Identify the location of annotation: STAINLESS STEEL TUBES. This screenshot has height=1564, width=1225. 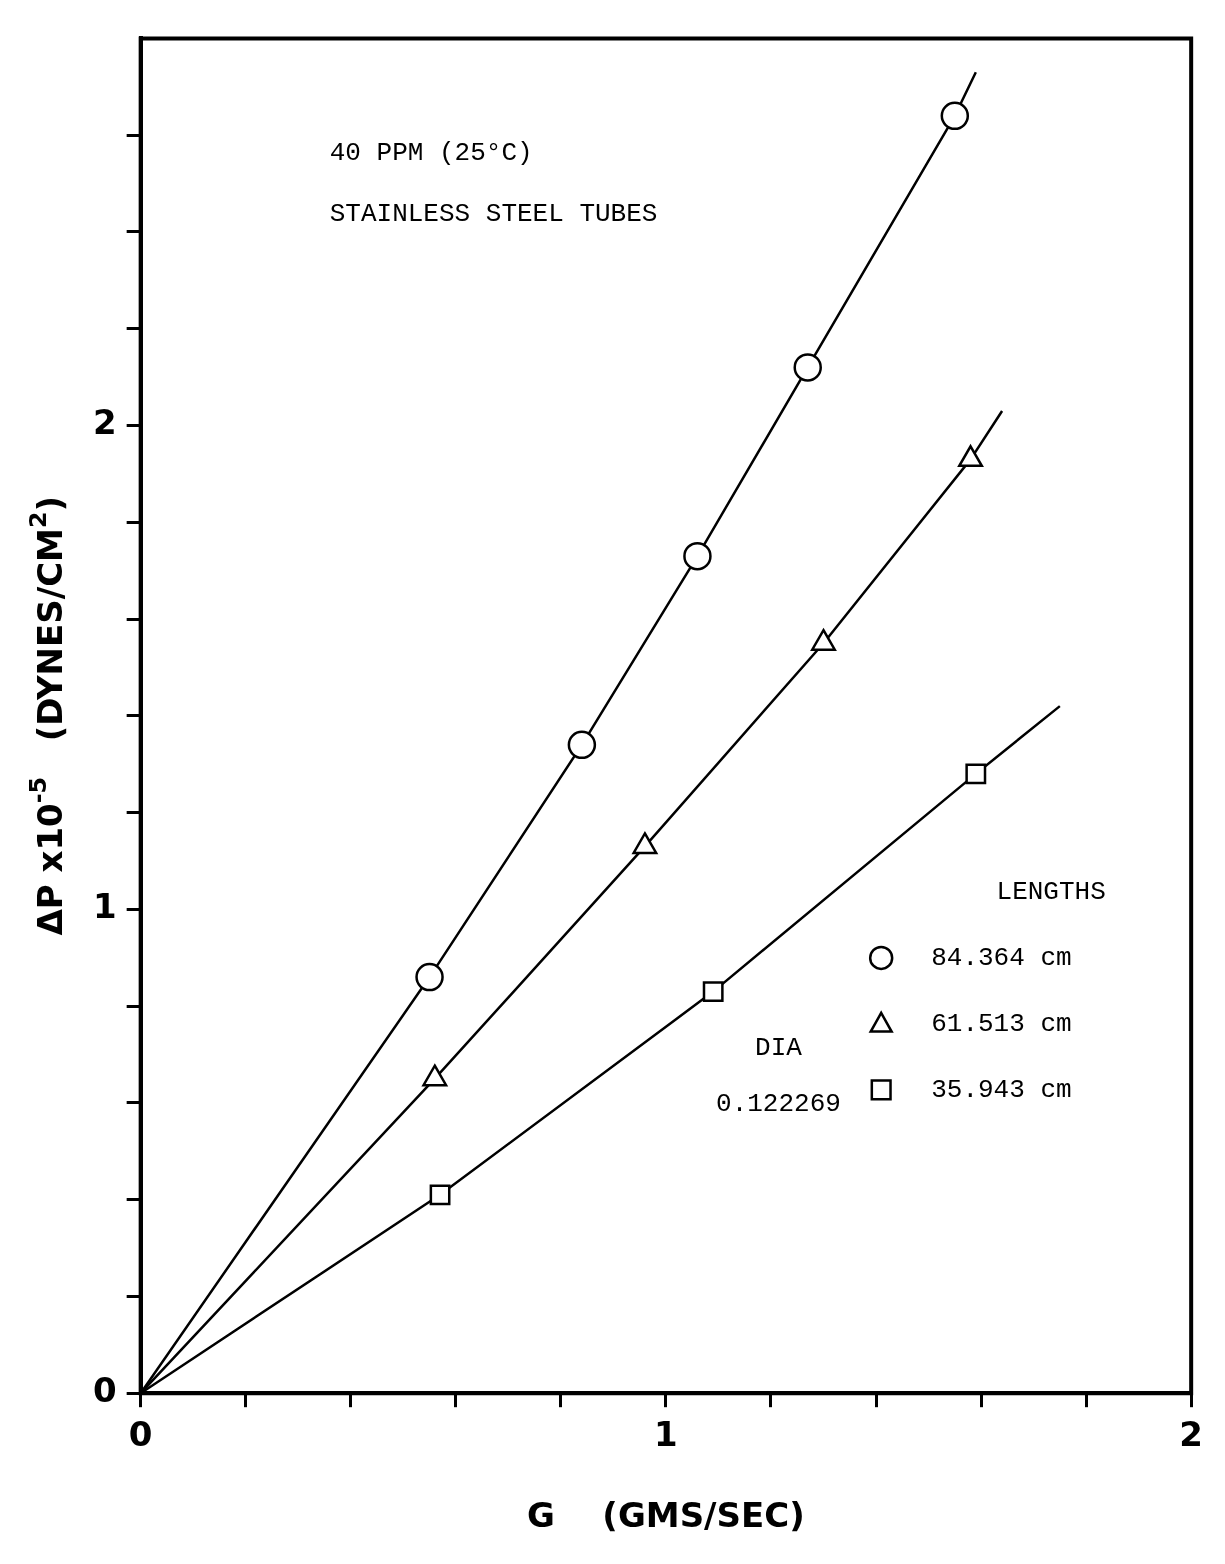
(493, 214).